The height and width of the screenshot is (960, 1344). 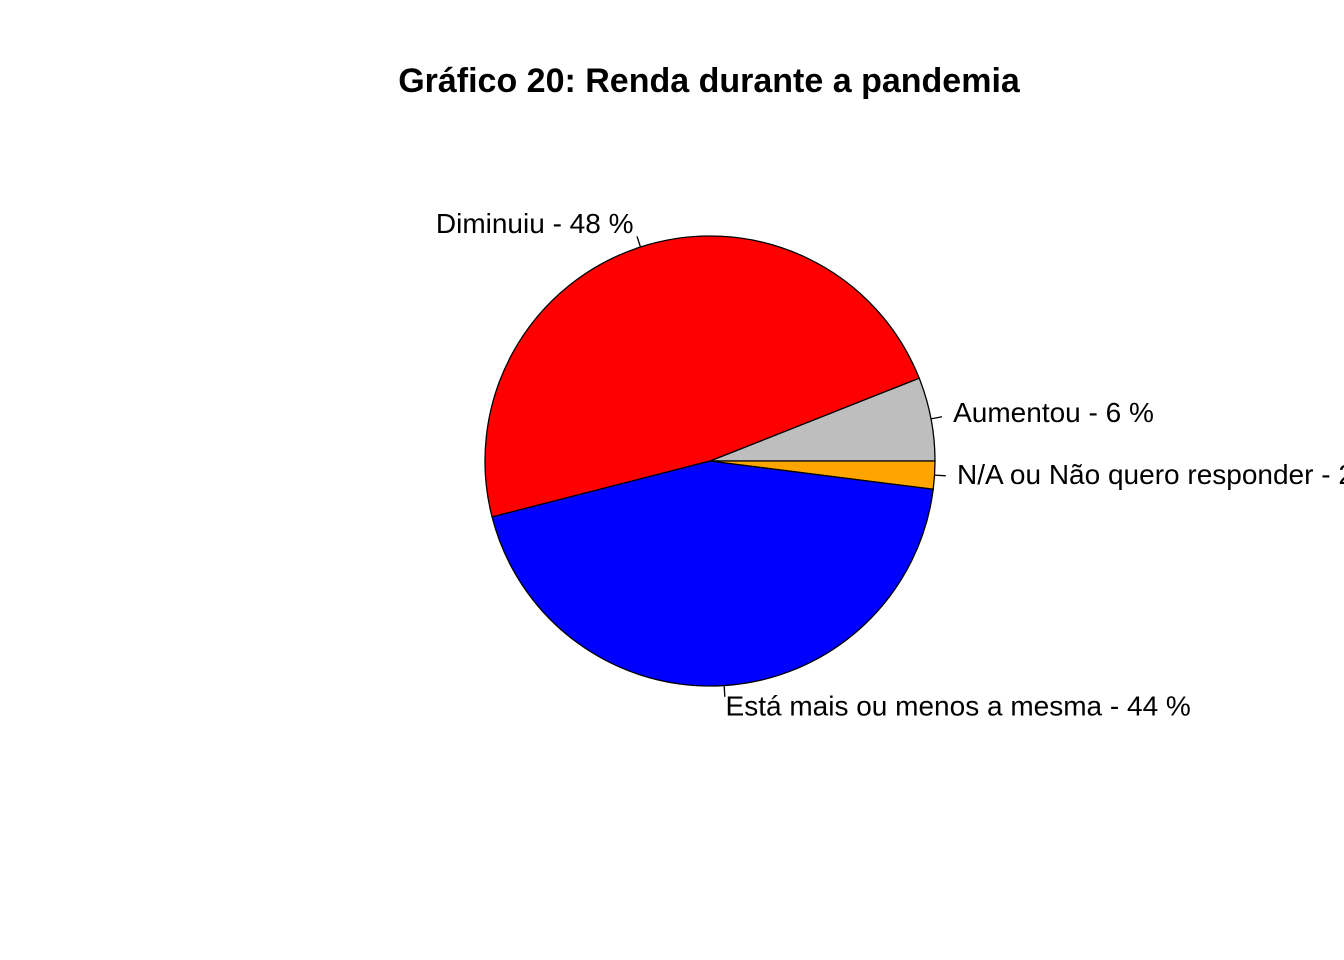 I want to click on slice-label: Aumentou - 6 %, so click(x=1053, y=412).